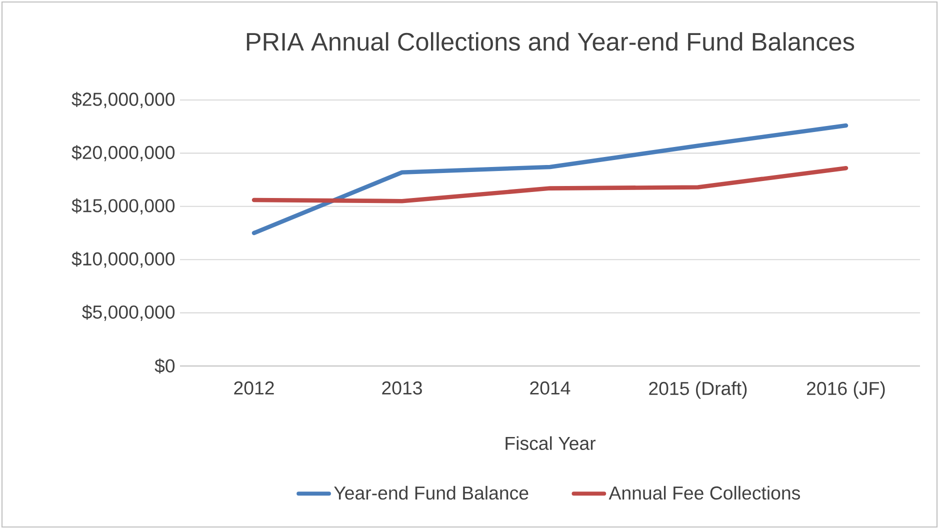 The width and height of the screenshot is (939, 529). What do you see at coordinates (164, 366) in the screenshot?
I see `y-tick-label: $0` at bounding box center [164, 366].